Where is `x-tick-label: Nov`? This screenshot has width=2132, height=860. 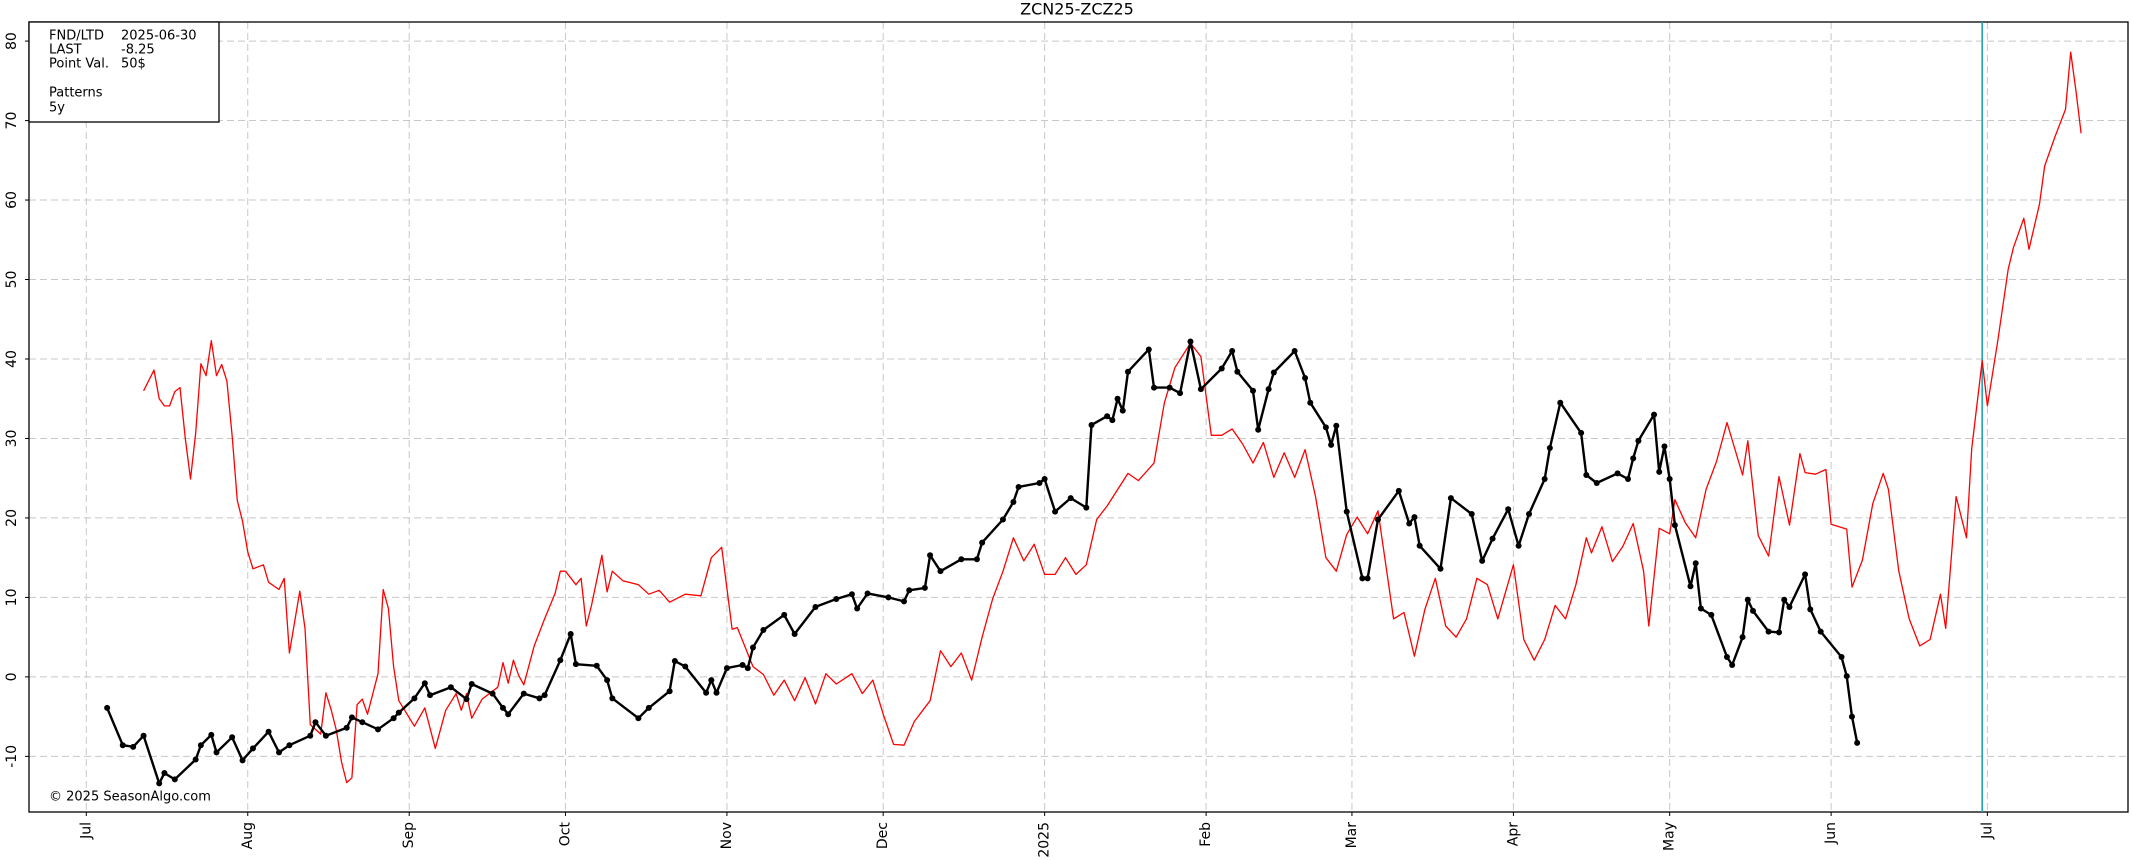
x-tick-label: Nov is located at coordinates (727, 835).